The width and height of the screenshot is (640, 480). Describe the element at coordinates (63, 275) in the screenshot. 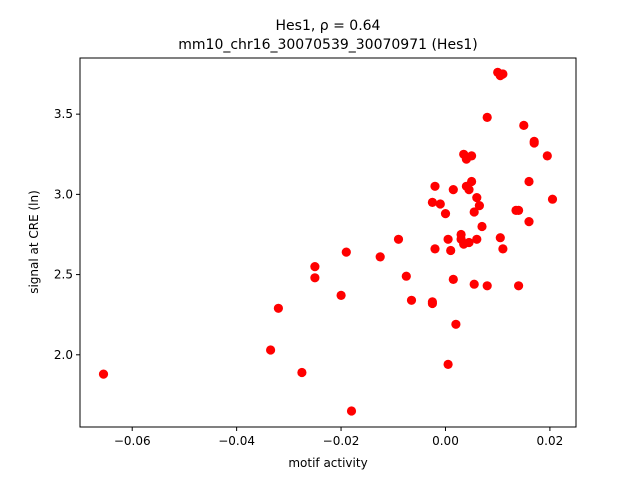

I see `y-tick-label: 2.5` at that location.